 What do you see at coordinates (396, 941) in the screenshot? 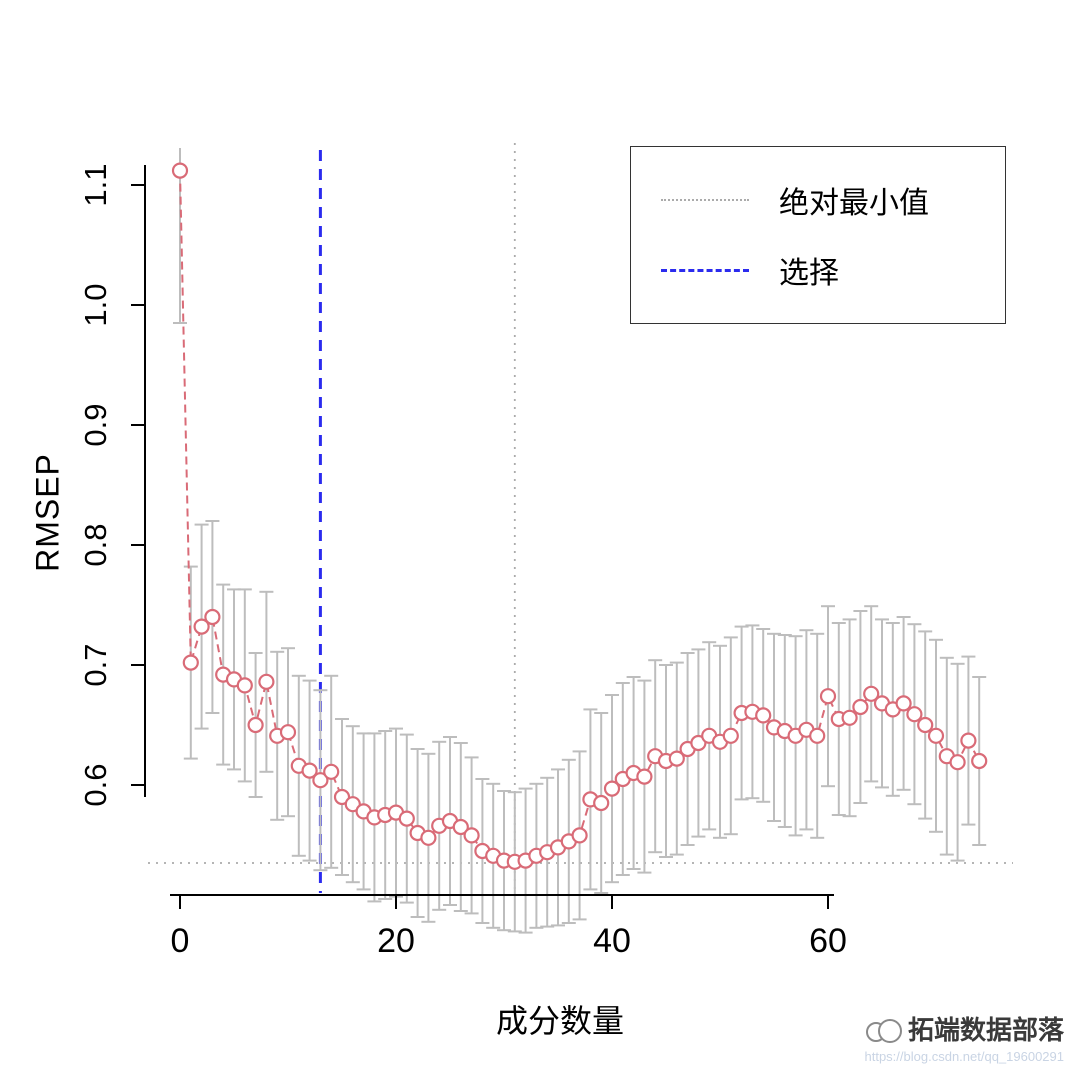
I see `svg-text: 20` at bounding box center [396, 941].